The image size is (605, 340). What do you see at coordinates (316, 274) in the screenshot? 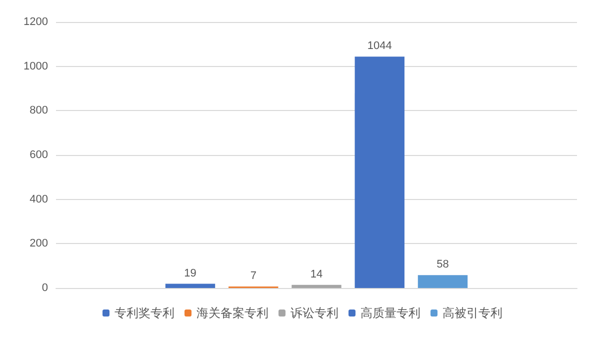
I see `data-label: 14` at bounding box center [316, 274].